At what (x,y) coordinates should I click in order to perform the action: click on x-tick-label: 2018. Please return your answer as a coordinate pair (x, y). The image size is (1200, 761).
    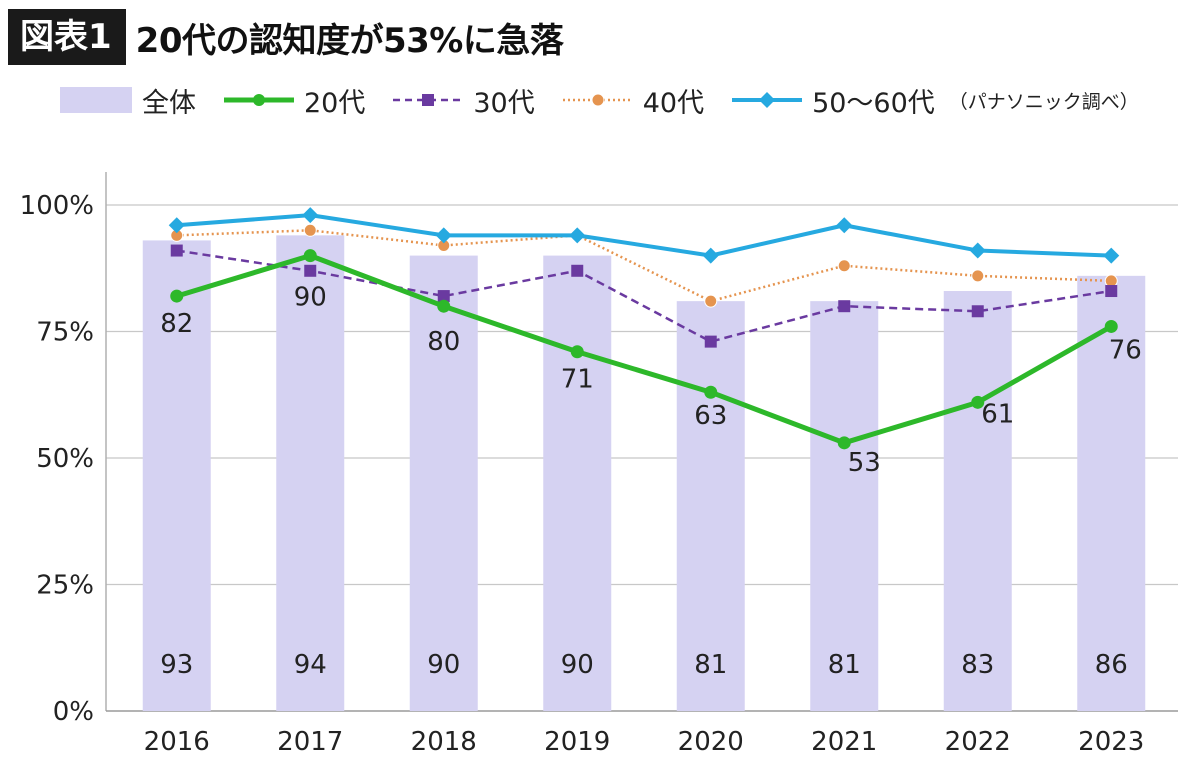
    Looking at the image, I should click on (444, 742).